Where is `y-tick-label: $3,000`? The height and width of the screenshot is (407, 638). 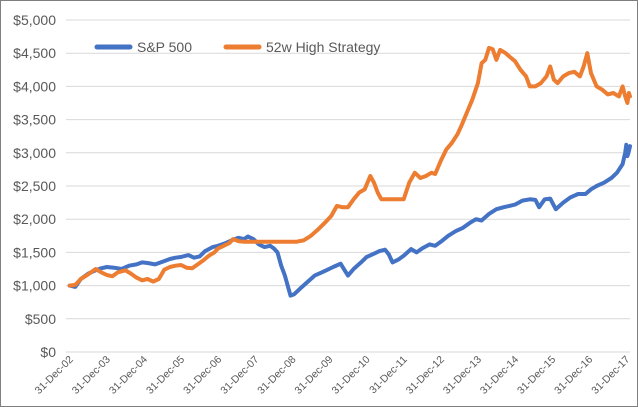
y-tick-label: $3,000 is located at coordinates (34, 153).